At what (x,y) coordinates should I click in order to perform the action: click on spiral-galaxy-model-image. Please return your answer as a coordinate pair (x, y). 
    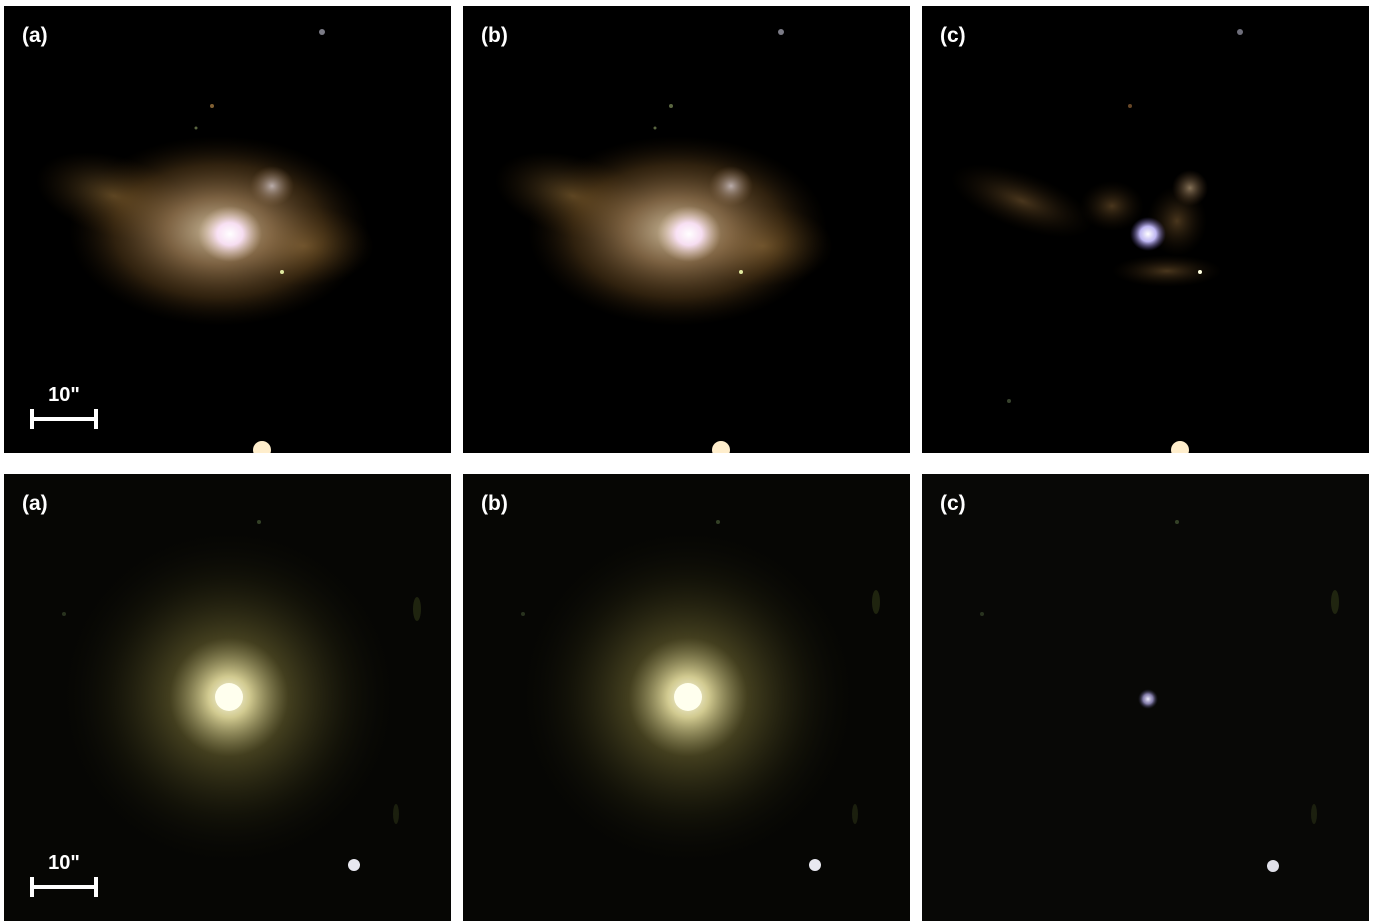
    Looking at the image, I should click on (664, 241).